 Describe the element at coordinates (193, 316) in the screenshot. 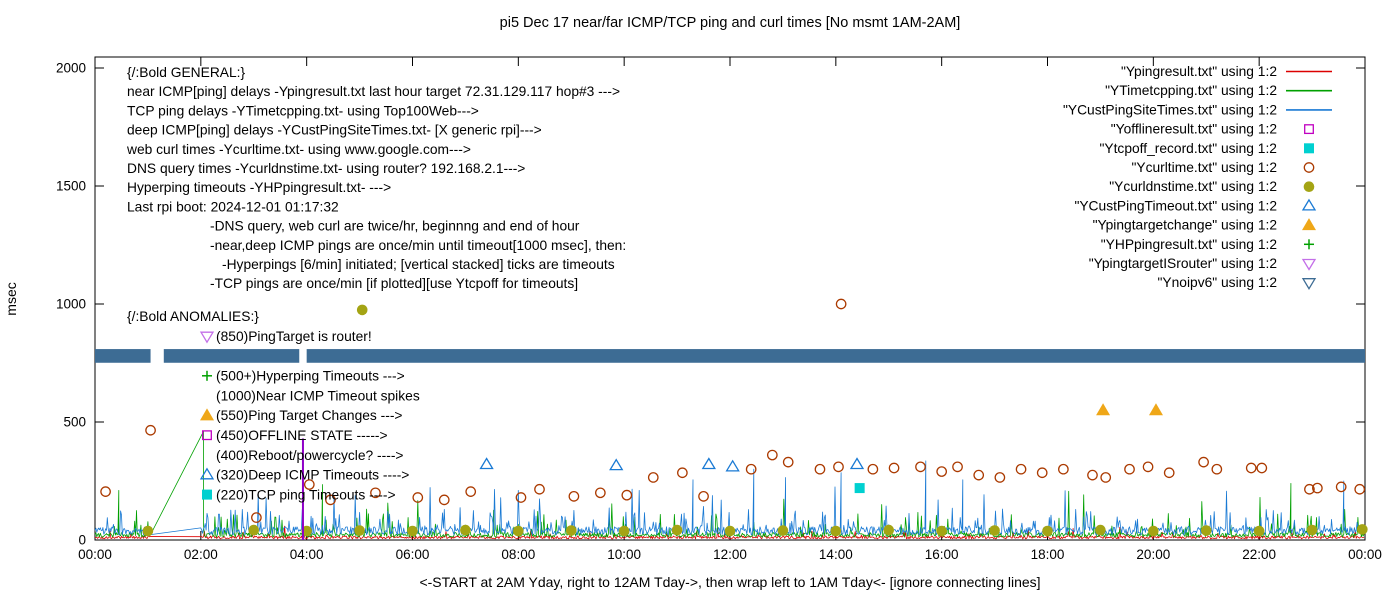

I see `anomalies-heading: {/:Bold ANOMALIES:}` at that location.